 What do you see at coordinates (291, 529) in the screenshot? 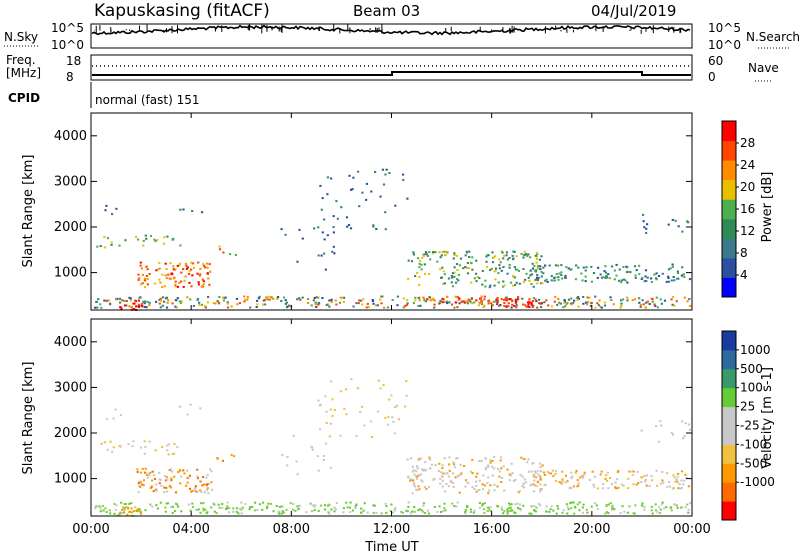
I see `x-tick-label: 08:00` at bounding box center [291, 529].